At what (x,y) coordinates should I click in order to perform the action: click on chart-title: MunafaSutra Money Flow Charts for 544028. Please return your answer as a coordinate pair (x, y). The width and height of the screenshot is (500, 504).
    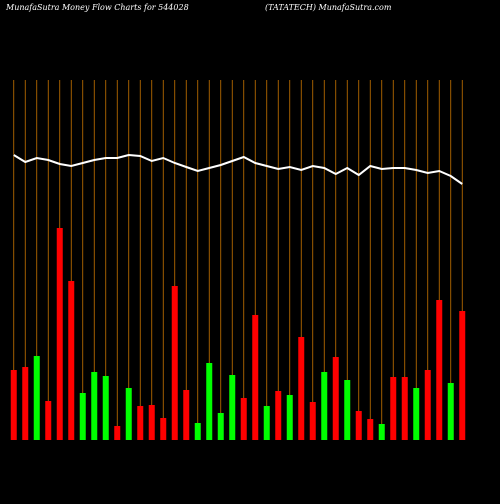
    Looking at the image, I should click on (97, 7).